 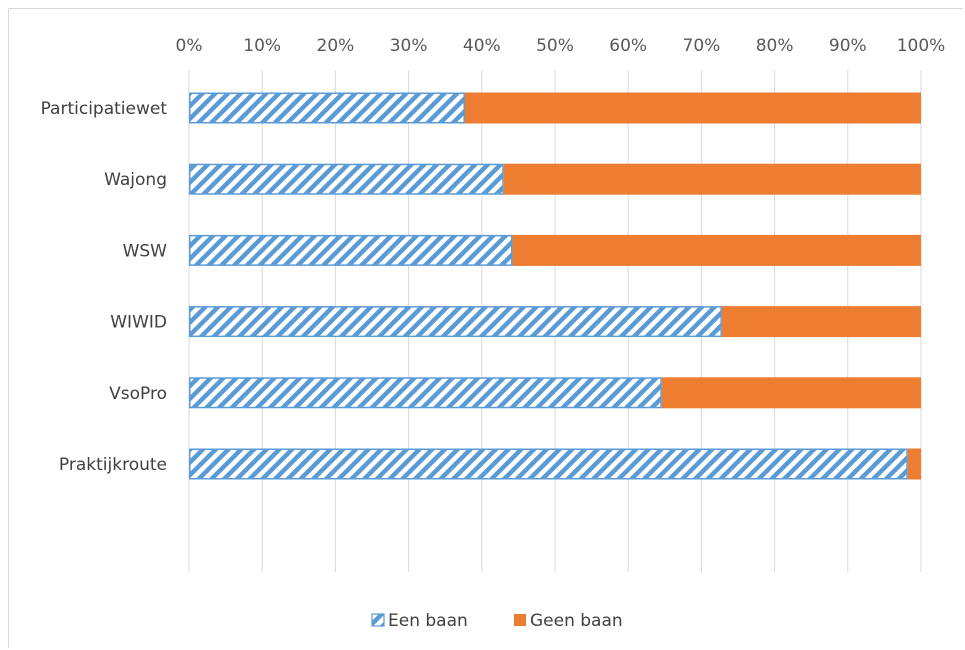 I want to click on x-tick-label: 40%, so click(x=482, y=46).